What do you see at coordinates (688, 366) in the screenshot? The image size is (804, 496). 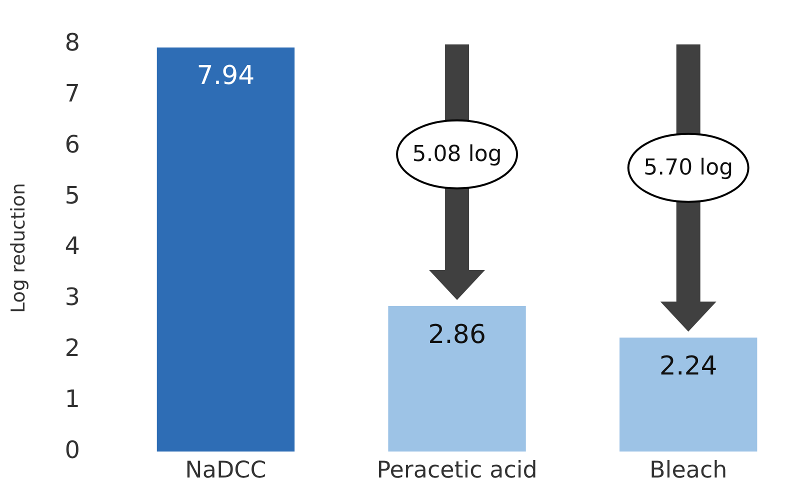 I see `data-label: 2.24` at bounding box center [688, 366].